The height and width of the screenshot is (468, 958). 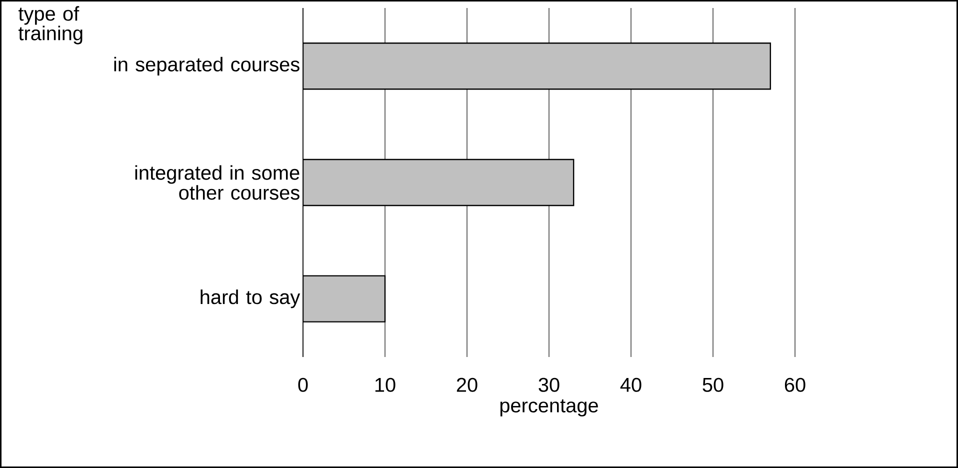 I want to click on x-tick-label: 50, so click(x=713, y=385).